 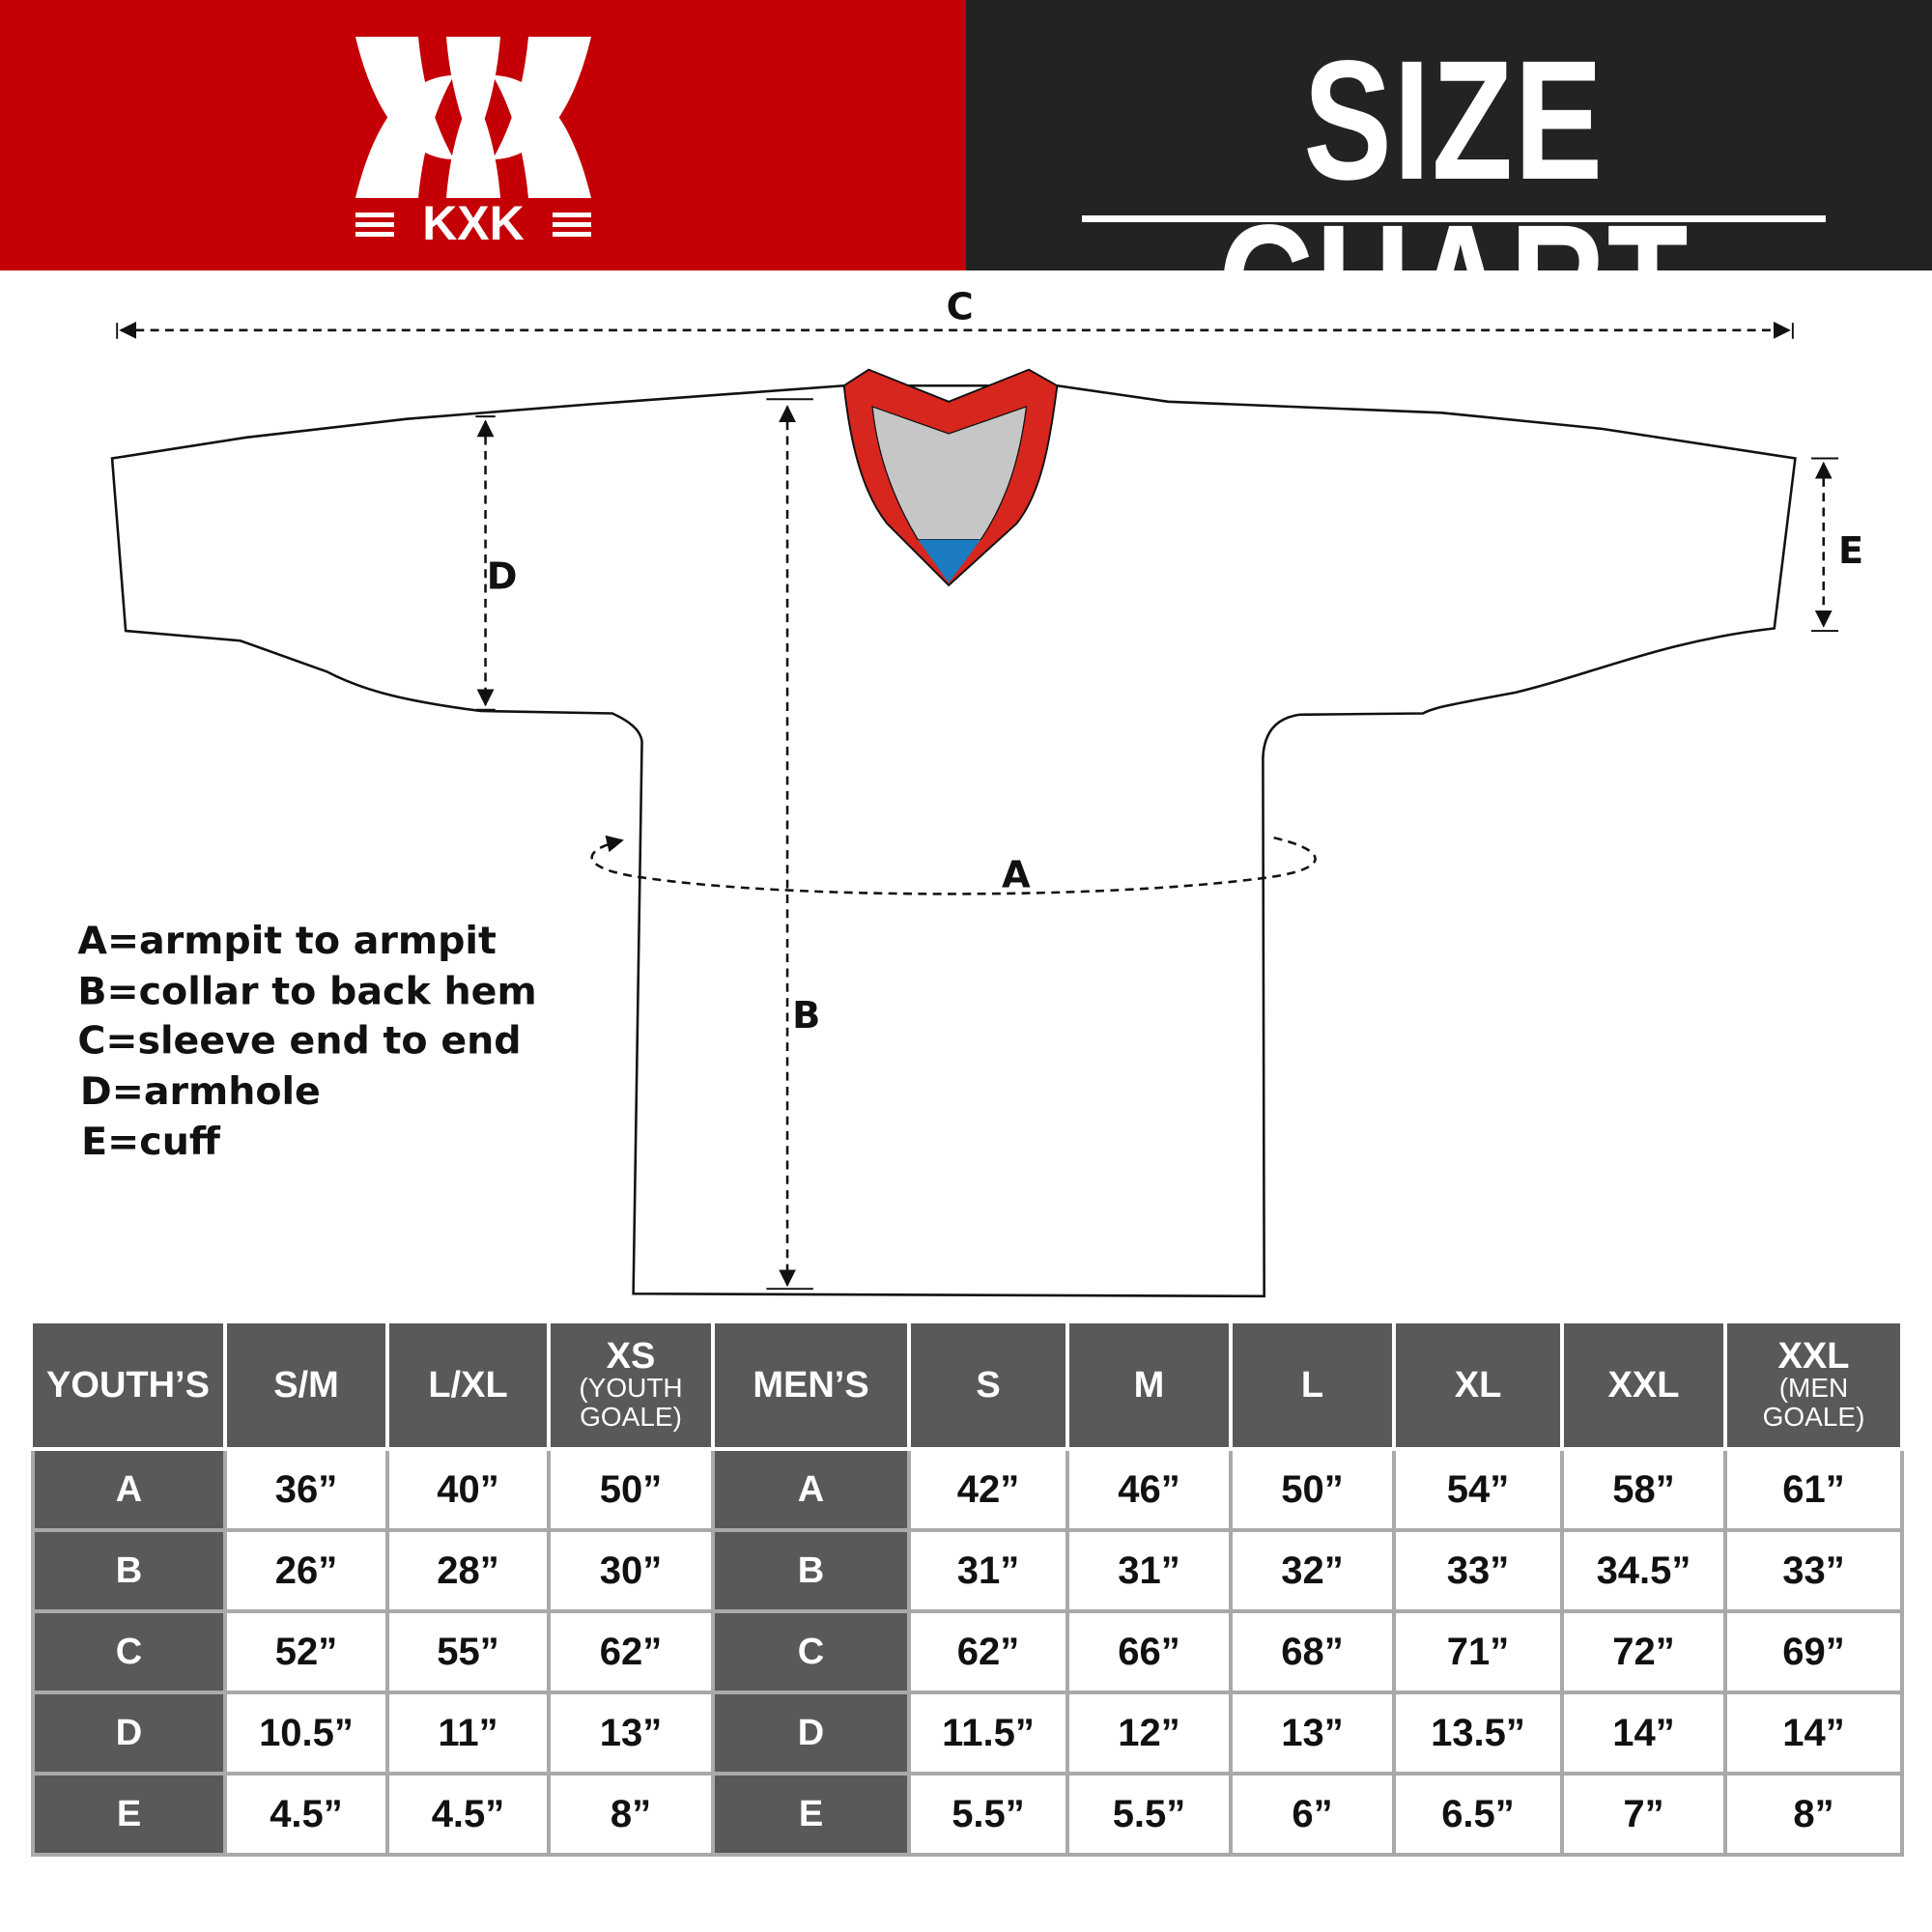 What do you see at coordinates (960, 306) in the screenshot?
I see `label-c: C` at bounding box center [960, 306].